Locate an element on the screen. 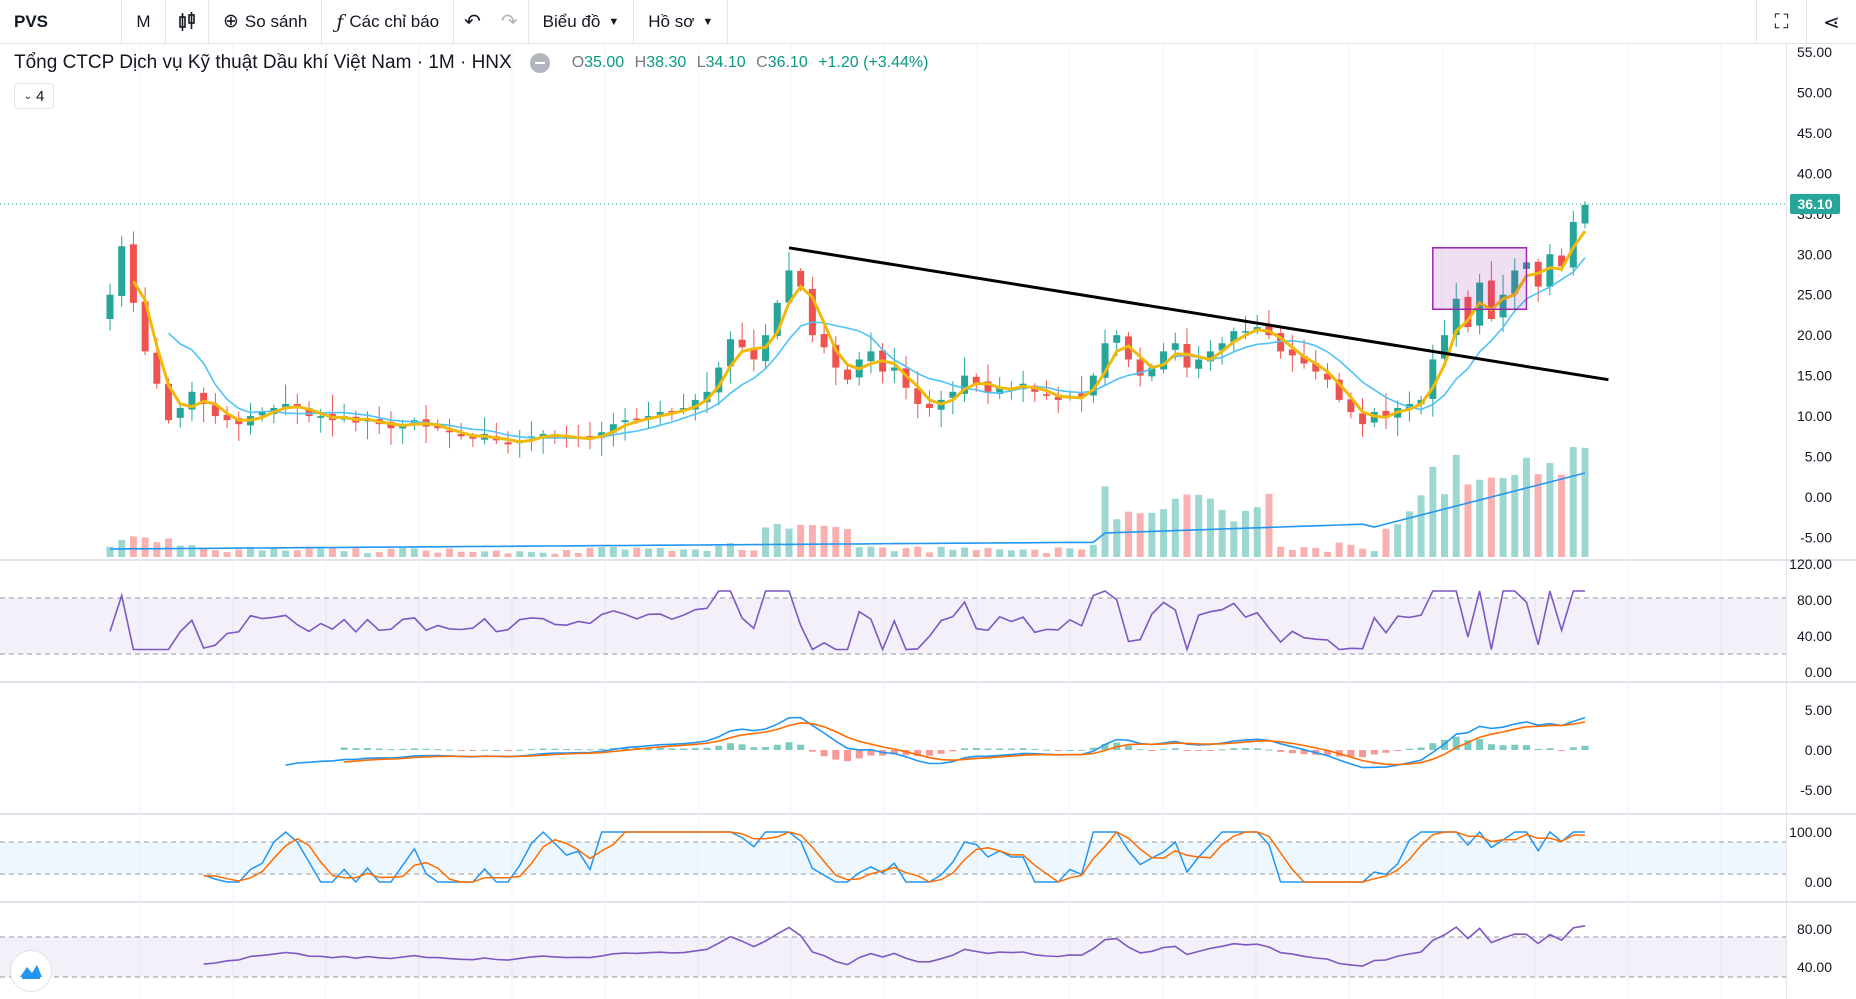  chart-type-button is located at coordinates (187, 22).